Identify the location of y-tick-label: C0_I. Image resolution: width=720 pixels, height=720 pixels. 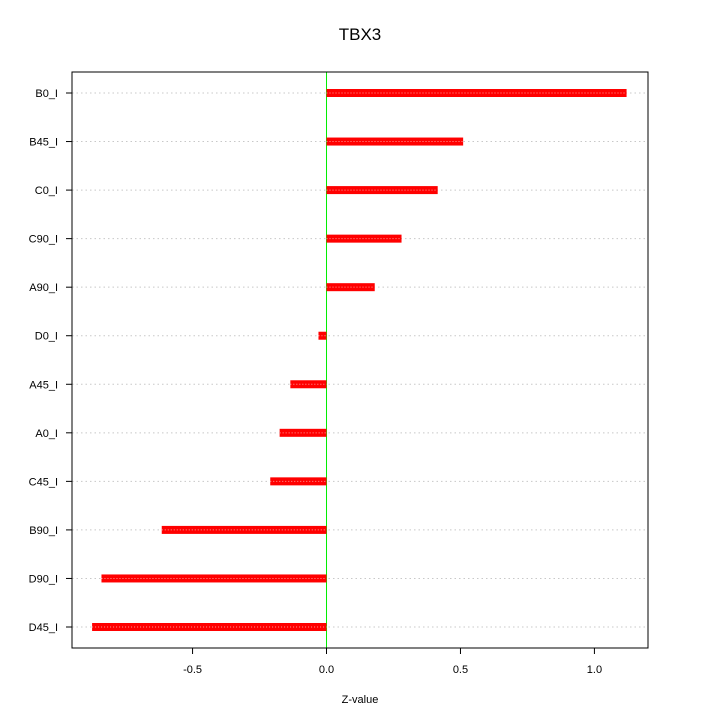
(46, 191).